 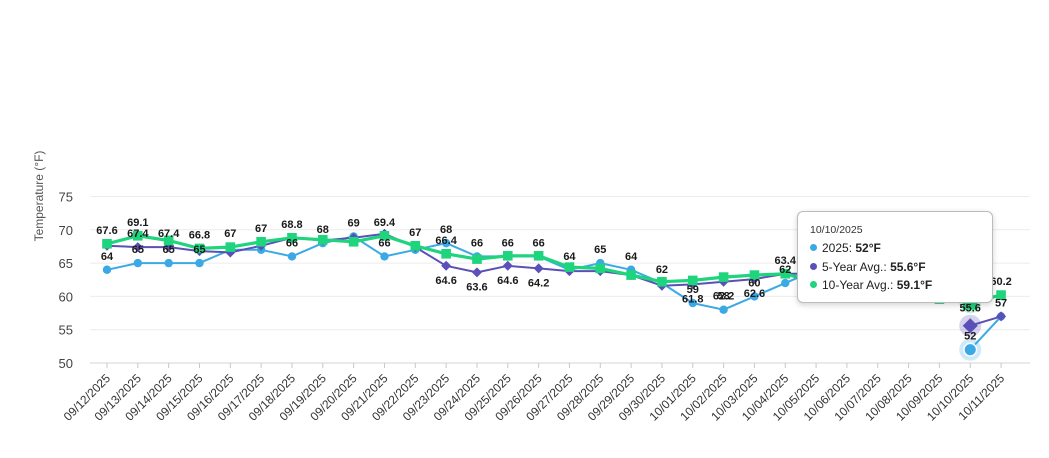 I want to click on data-label: 62.6, so click(x=754, y=294).